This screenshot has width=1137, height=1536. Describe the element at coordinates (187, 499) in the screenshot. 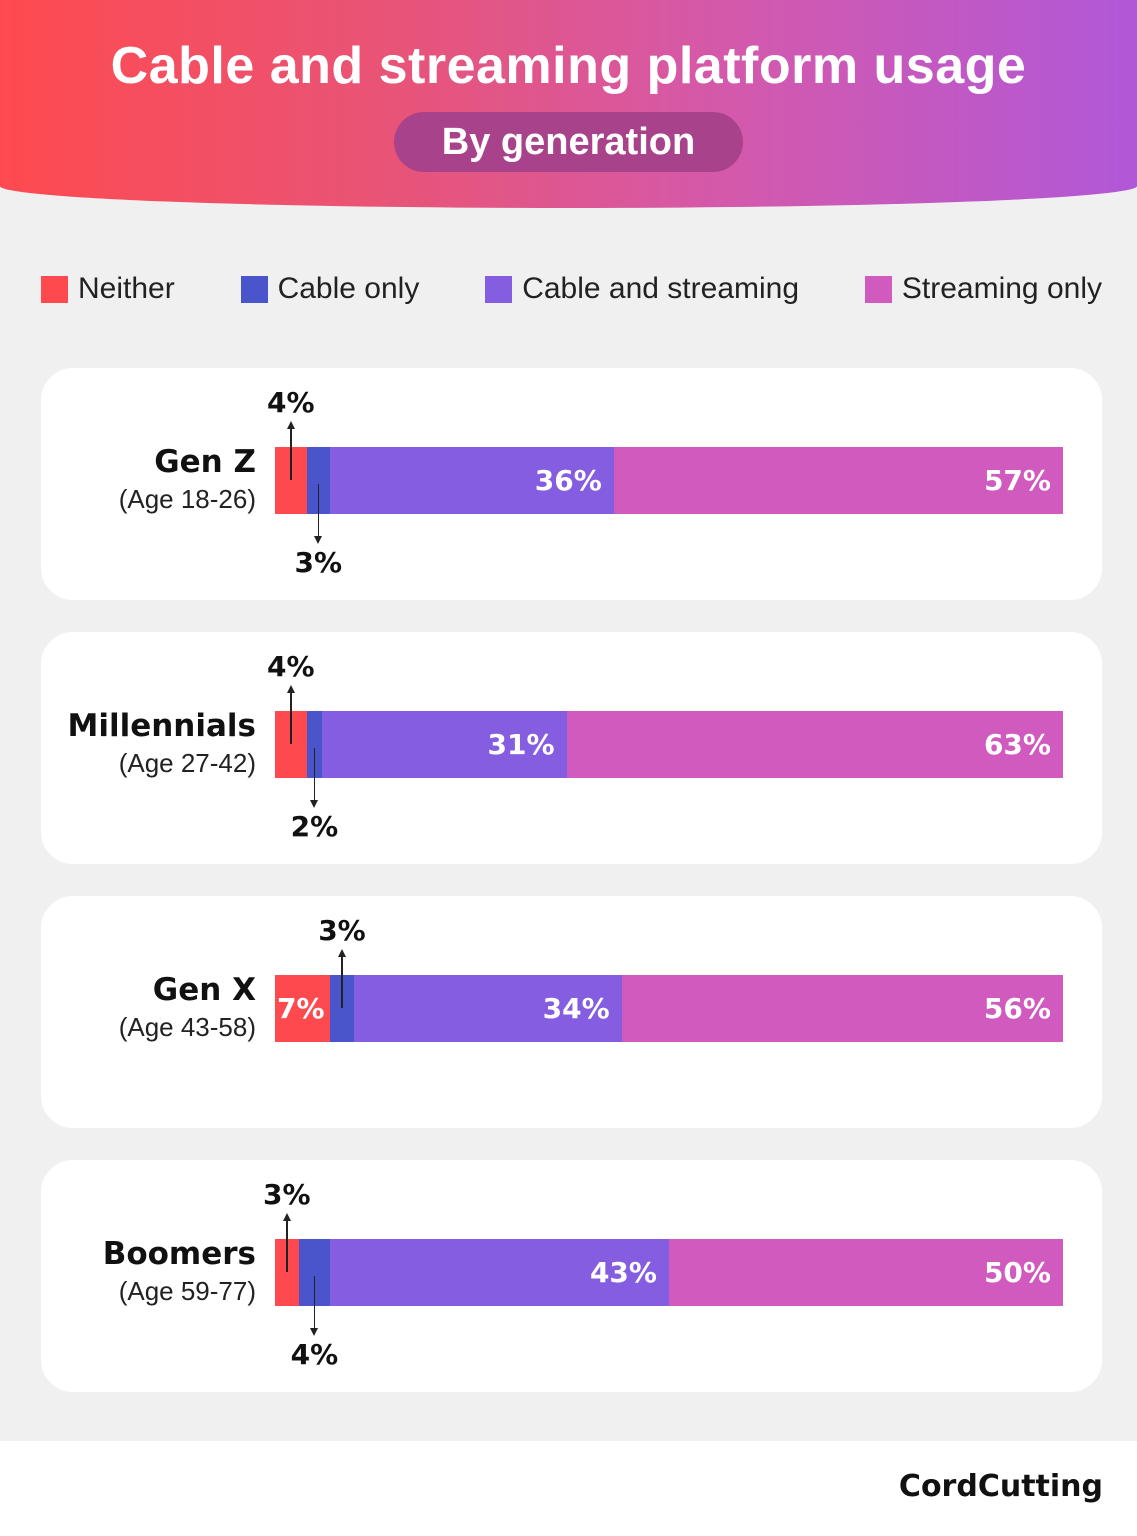

I see `generation-age: (Age 18-26)` at that location.